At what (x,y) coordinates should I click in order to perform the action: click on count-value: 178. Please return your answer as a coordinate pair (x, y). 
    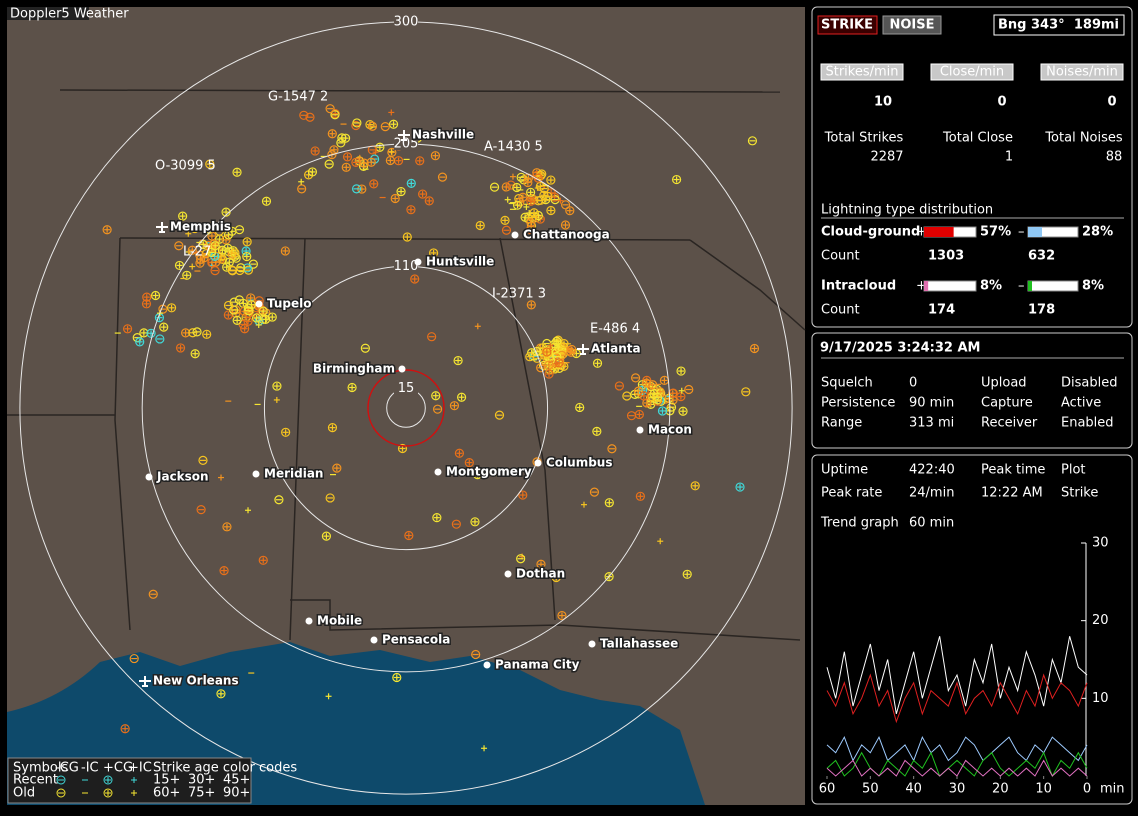
    Looking at the image, I should click on (1041, 310).